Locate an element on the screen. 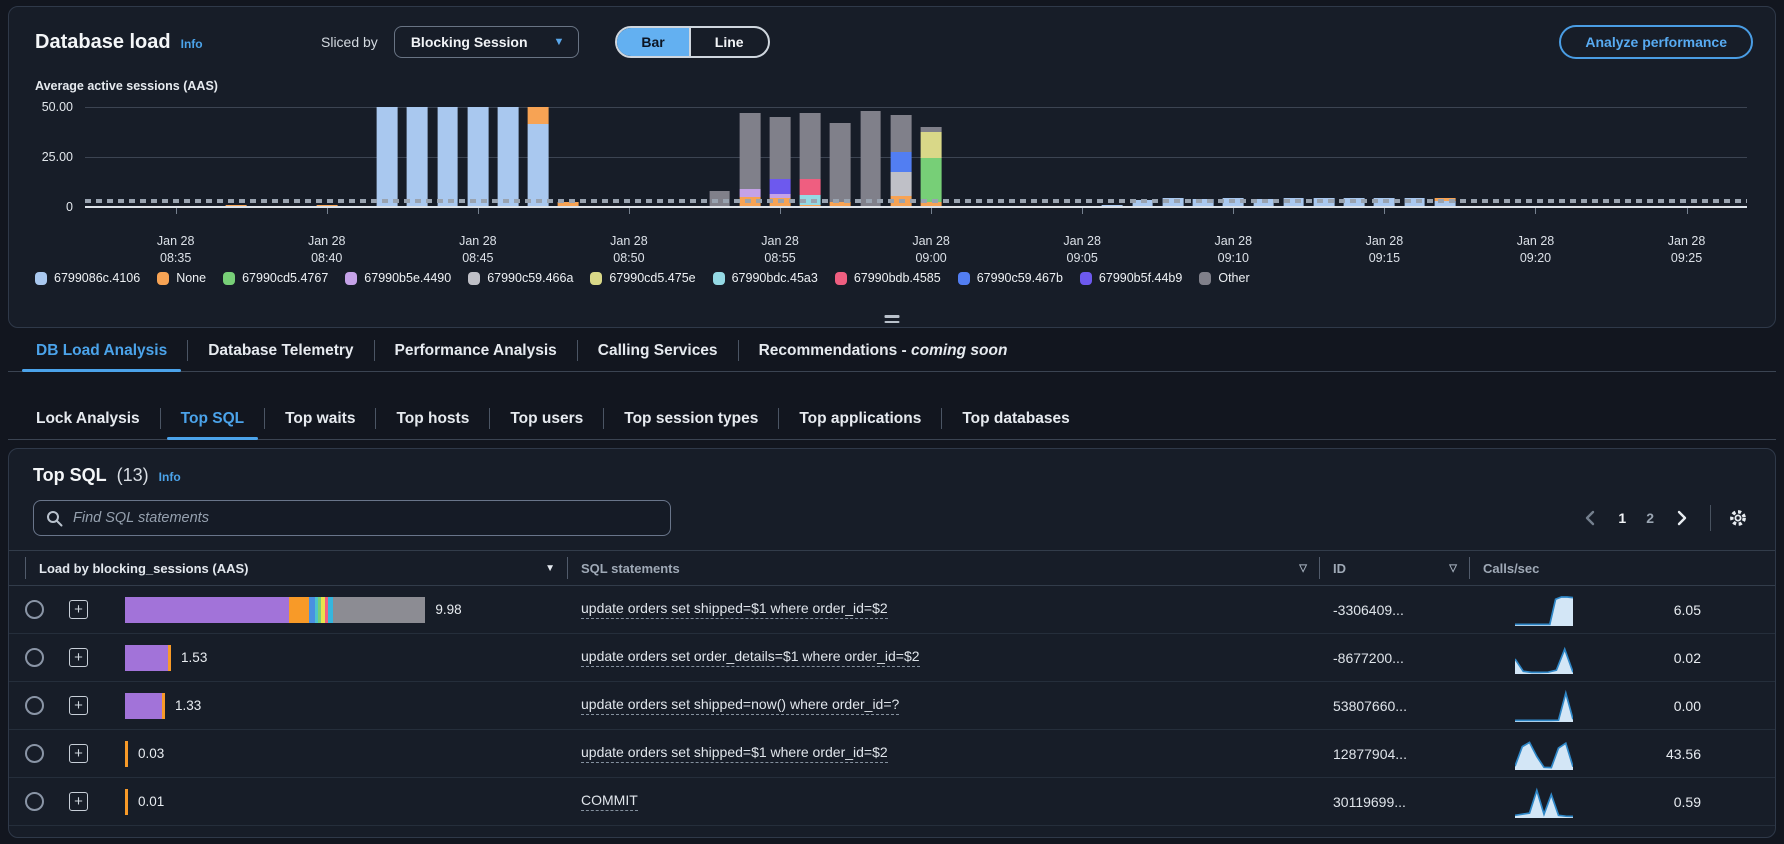 The image size is (1784, 844). database-load-info-link: Info is located at coordinates (191, 43).